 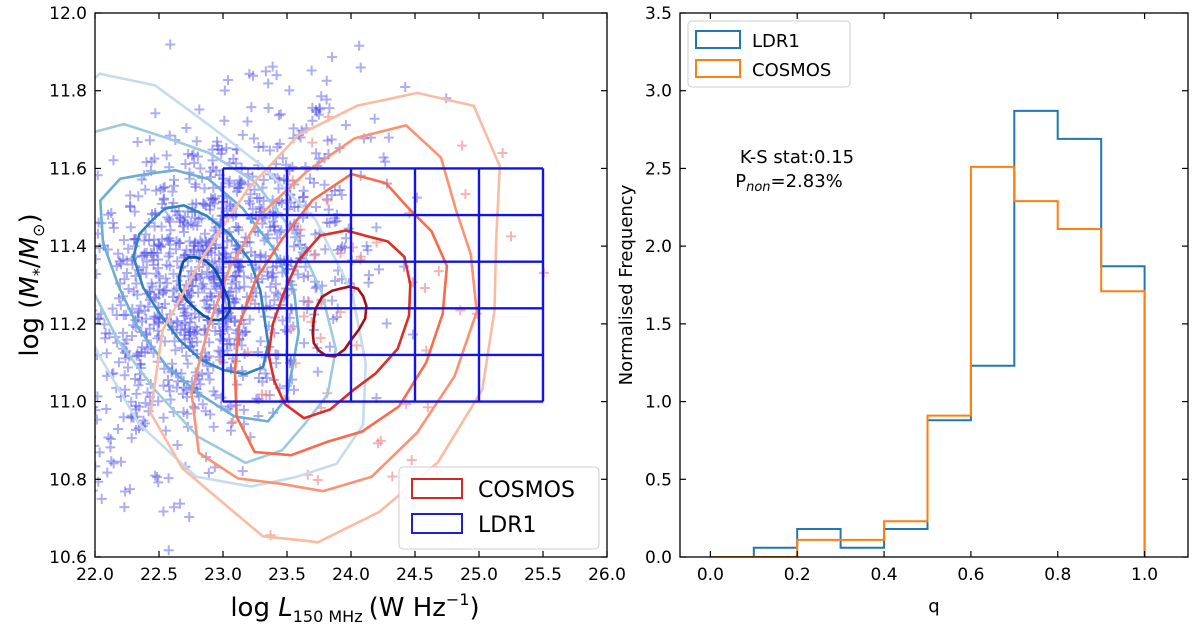 I want to click on right-y-tick-label: 1.0, so click(x=658, y=403).